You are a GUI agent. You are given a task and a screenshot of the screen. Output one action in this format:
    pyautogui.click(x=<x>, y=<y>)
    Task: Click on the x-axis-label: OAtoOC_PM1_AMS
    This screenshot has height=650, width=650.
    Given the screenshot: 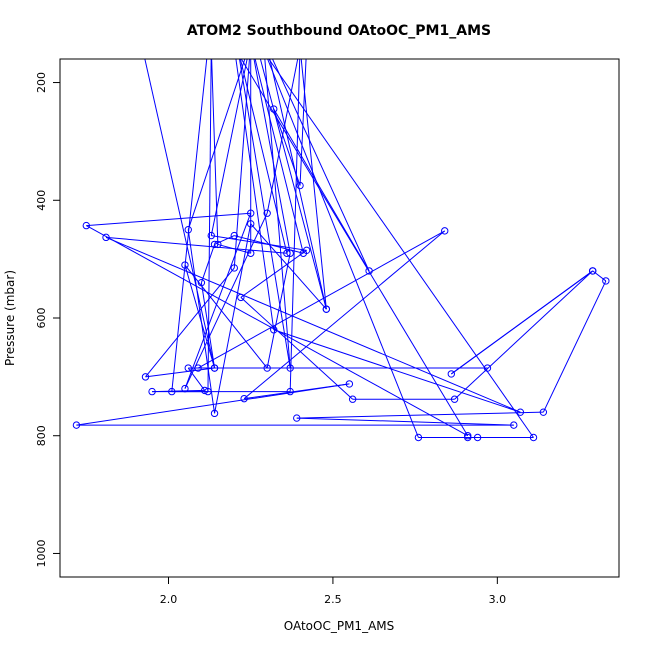 What is the action you would take?
    pyautogui.click(x=339, y=626)
    